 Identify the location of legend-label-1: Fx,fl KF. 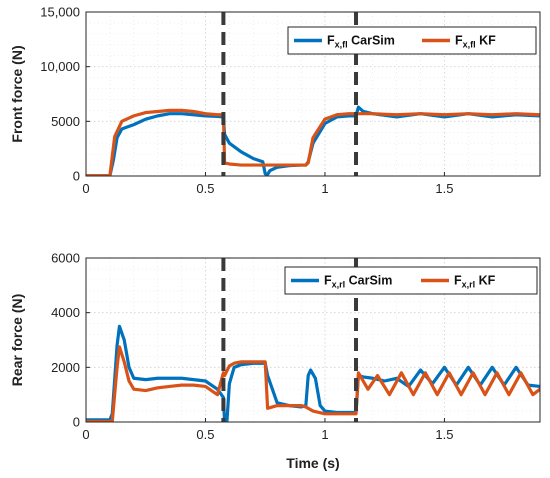
(475, 42).